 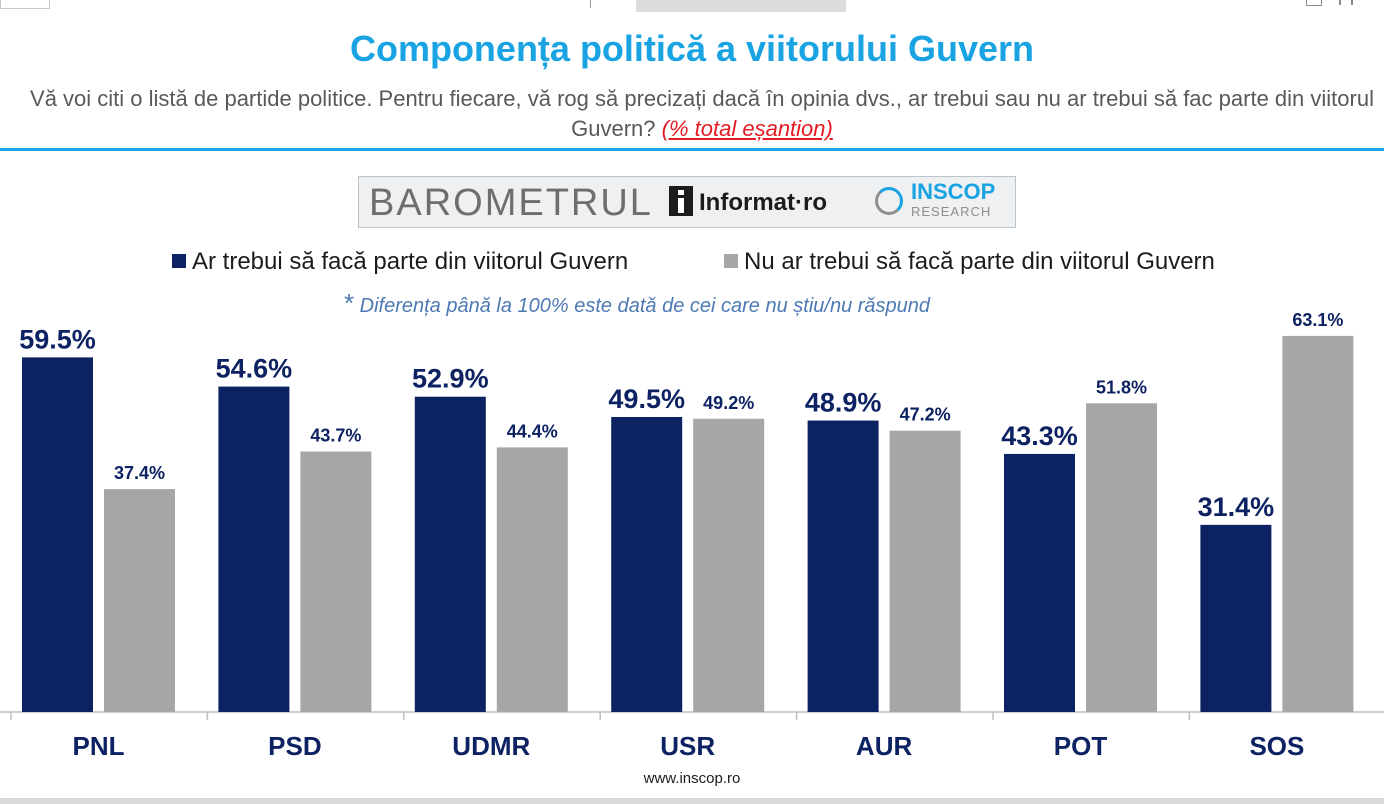 What do you see at coordinates (728, 403) in the screenshot?
I see `data-label-should-not: 49.2%` at bounding box center [728, 403].